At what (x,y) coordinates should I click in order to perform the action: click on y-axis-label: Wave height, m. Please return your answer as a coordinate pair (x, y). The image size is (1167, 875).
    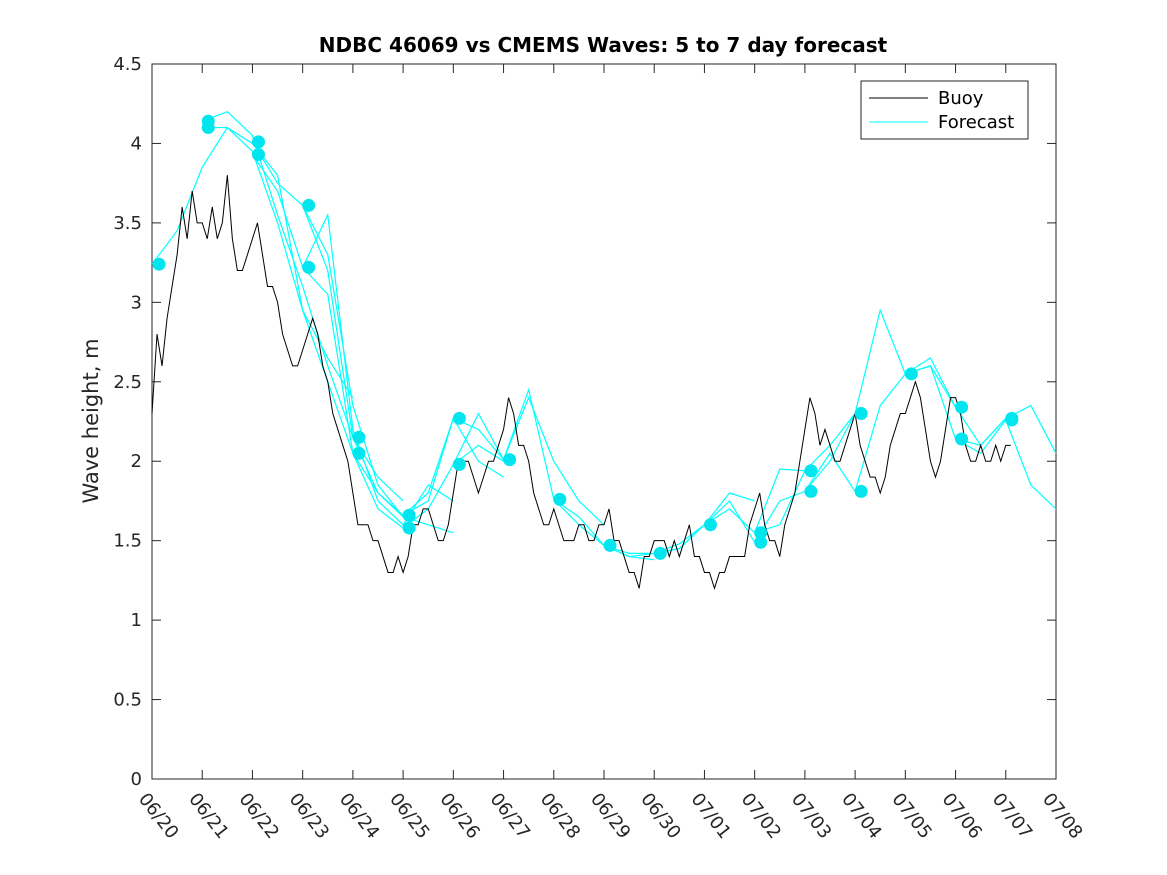
    Looking at the image, I should click on (91, 420).